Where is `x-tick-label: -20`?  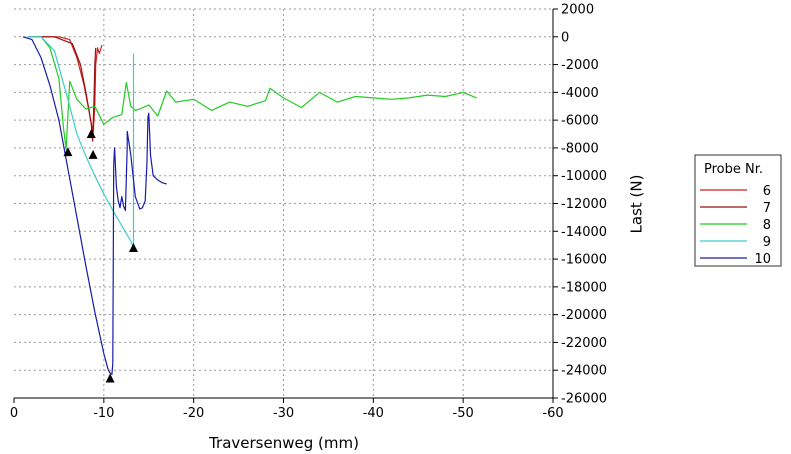 x-tick-label: -20 is located at coordinates (193, 413).